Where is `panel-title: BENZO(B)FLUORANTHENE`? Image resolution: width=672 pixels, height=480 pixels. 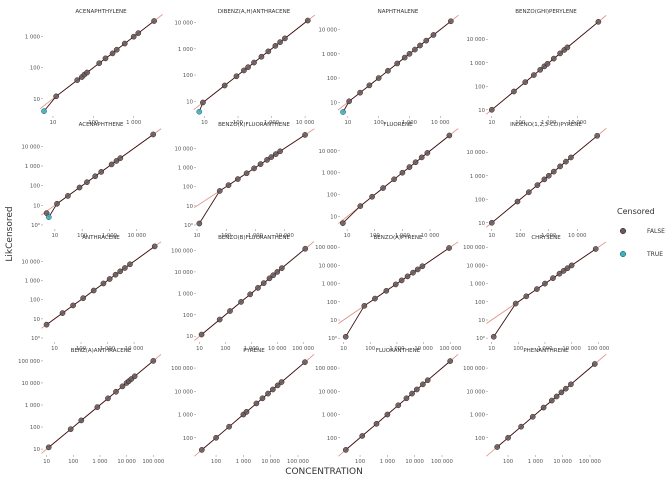 panel-title: BENZO(B)FLUORANTHENE is located at coordinates (254, 238).